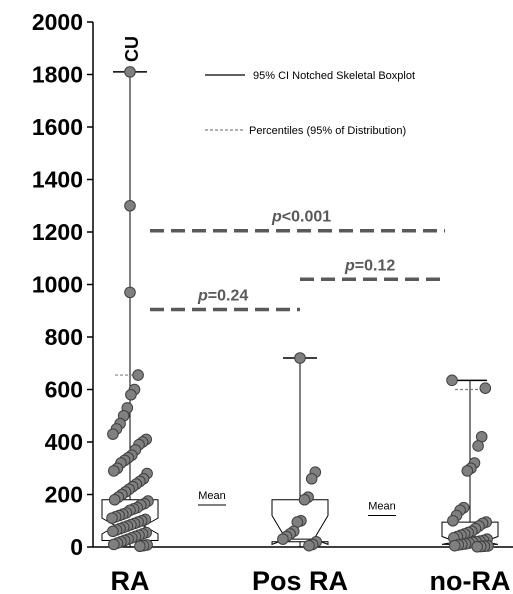 Image resolution: width=513 pixels, height=594 pixels. Describe the element at coordinates (64, 495) in the screenshot. I see `y-tick-label: 200` at that location.